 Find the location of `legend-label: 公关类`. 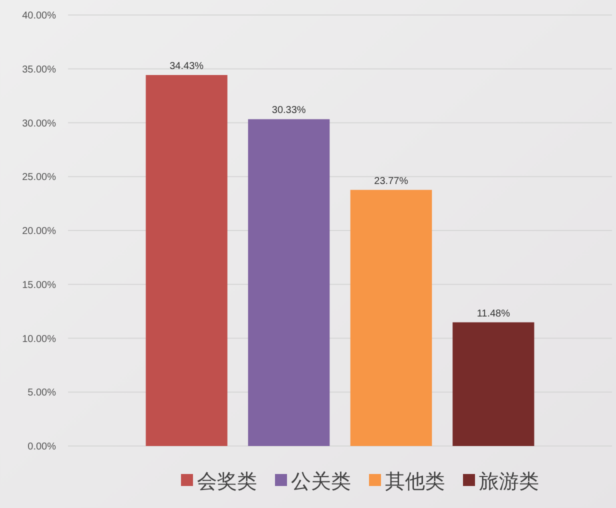

legend-label: 公关类 is located at coordinates (321, 482).